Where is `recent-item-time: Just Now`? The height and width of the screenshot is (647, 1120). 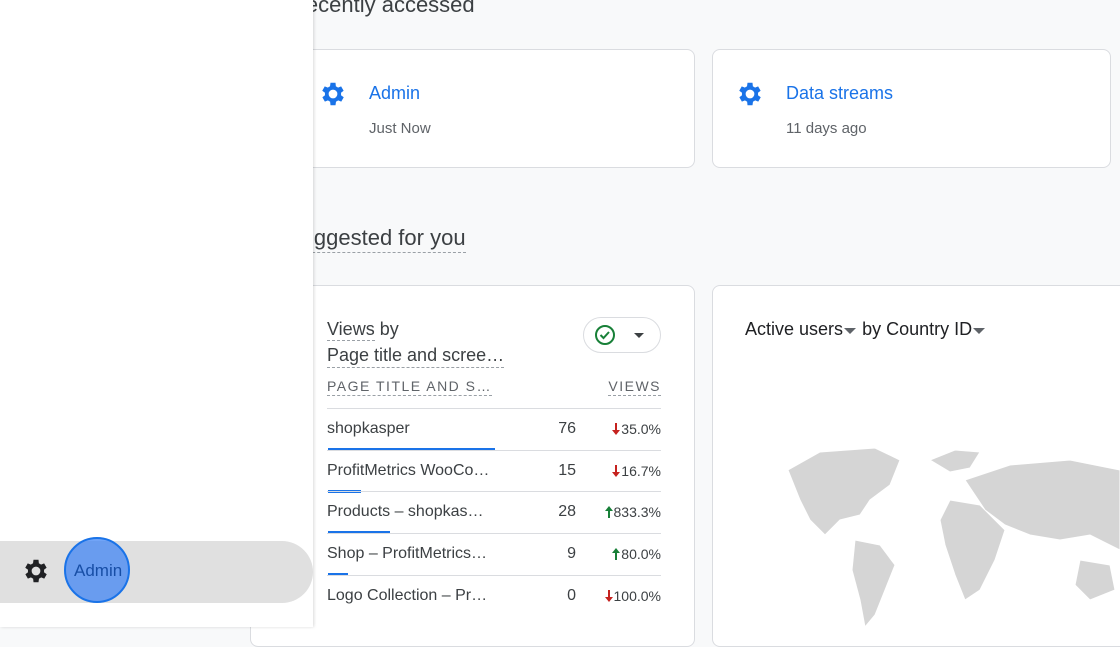 recent-item-time: Just Now is located at coordinates (400, 128).